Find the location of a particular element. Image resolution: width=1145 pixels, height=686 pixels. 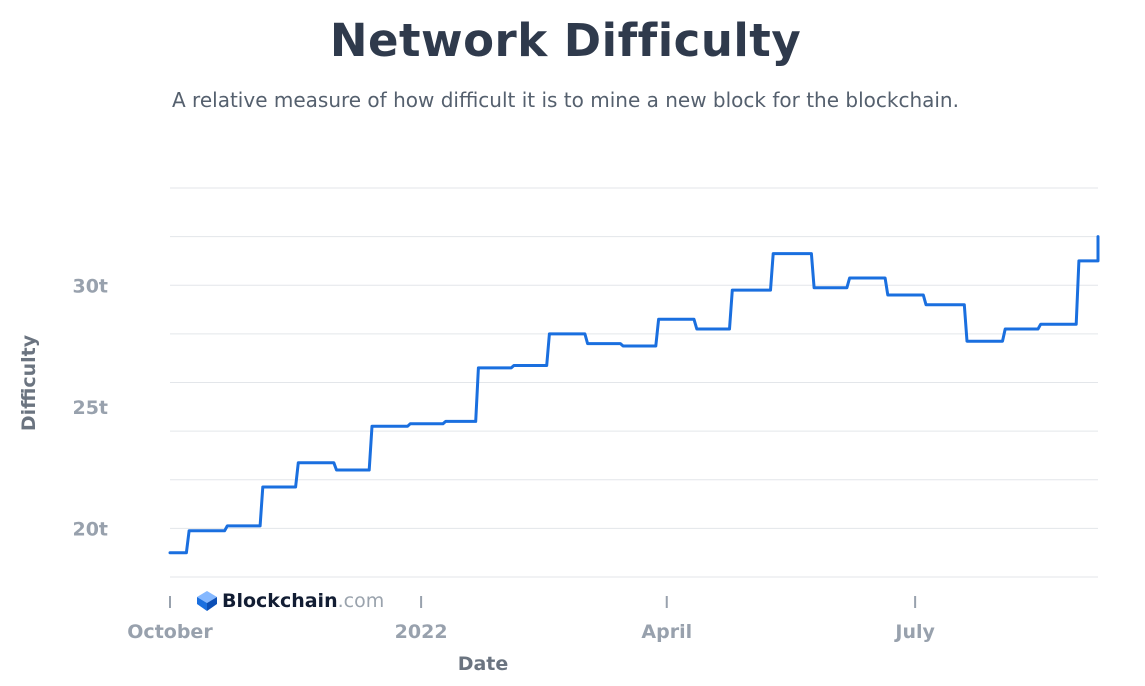

y-tick-label: 25t is located at coordinates (90, 408).